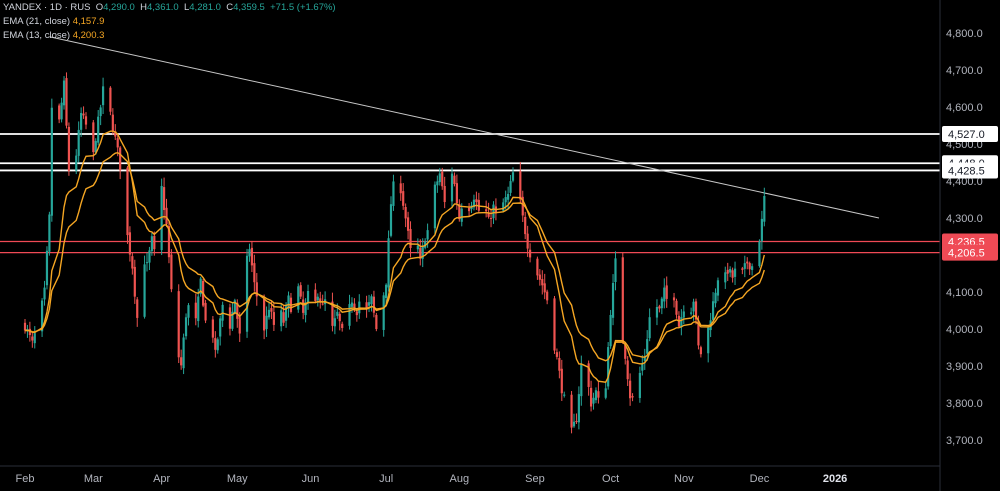 The height and width of the screenshot is (491, 1000). Describe the element at coordinates (970, 252) in the screenshot. I see `level-tag-4: 4,206.5` at that location.